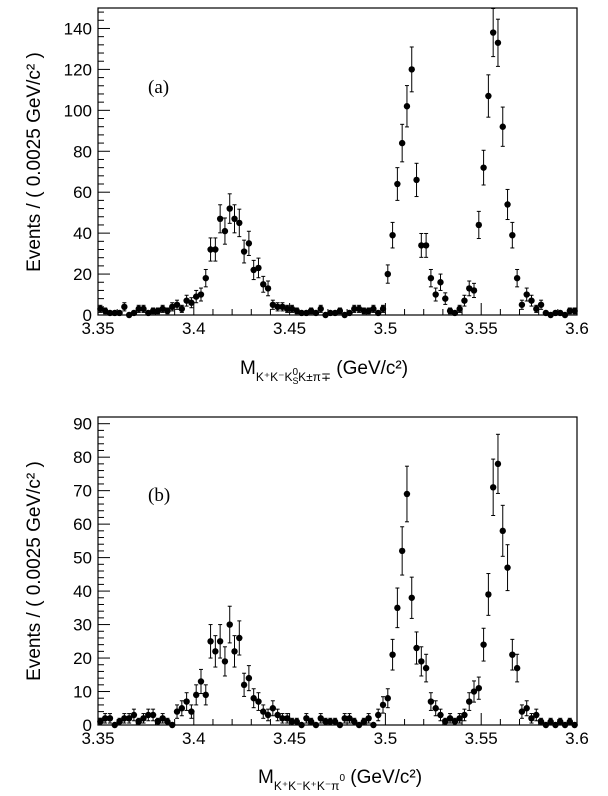  I want to click on x-tick-label: 3.55, so click(481, 328).